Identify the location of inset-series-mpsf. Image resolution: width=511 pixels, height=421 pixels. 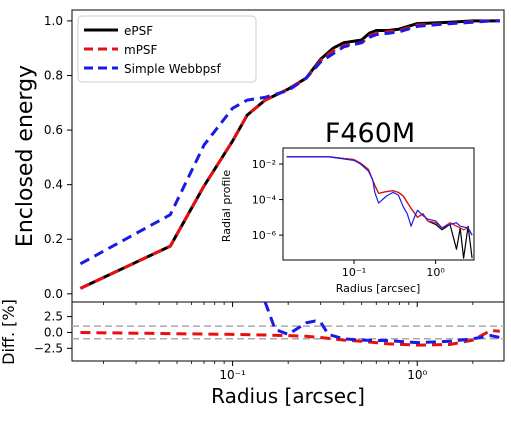
(379, 196).